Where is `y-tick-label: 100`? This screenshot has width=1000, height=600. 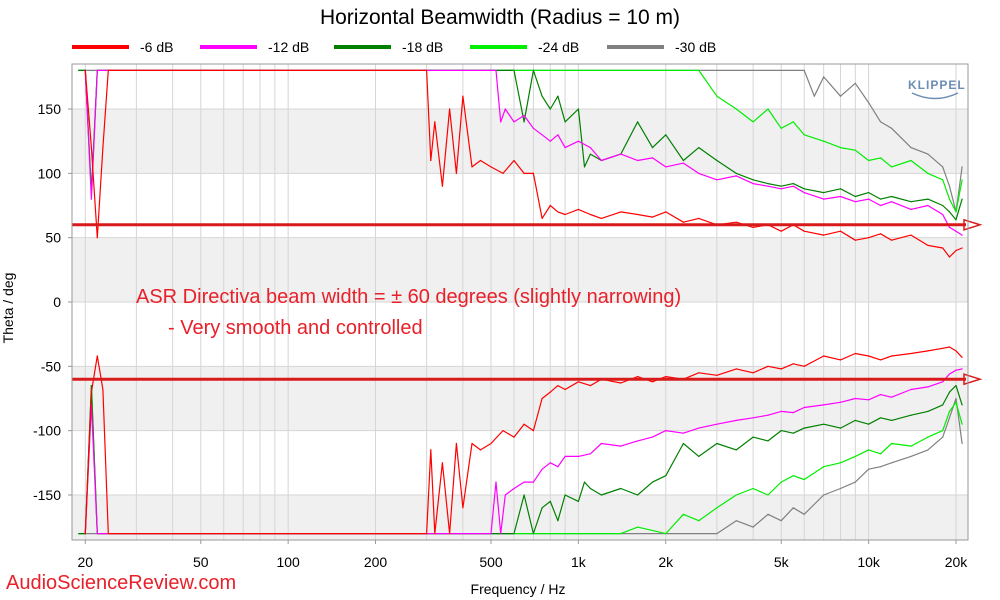
y-tick-label: 100 is located at coordinates (50, 173).